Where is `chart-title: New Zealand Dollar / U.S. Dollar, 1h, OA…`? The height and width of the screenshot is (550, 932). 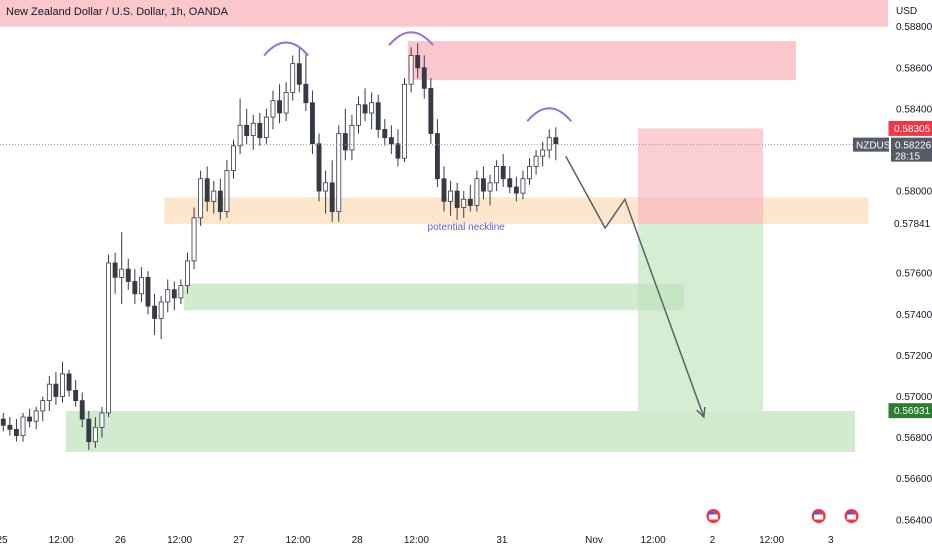 chart-title: New Zealand Dollar / U.S. Dollar, 1h, OA… is located at coordinates (117, 12).